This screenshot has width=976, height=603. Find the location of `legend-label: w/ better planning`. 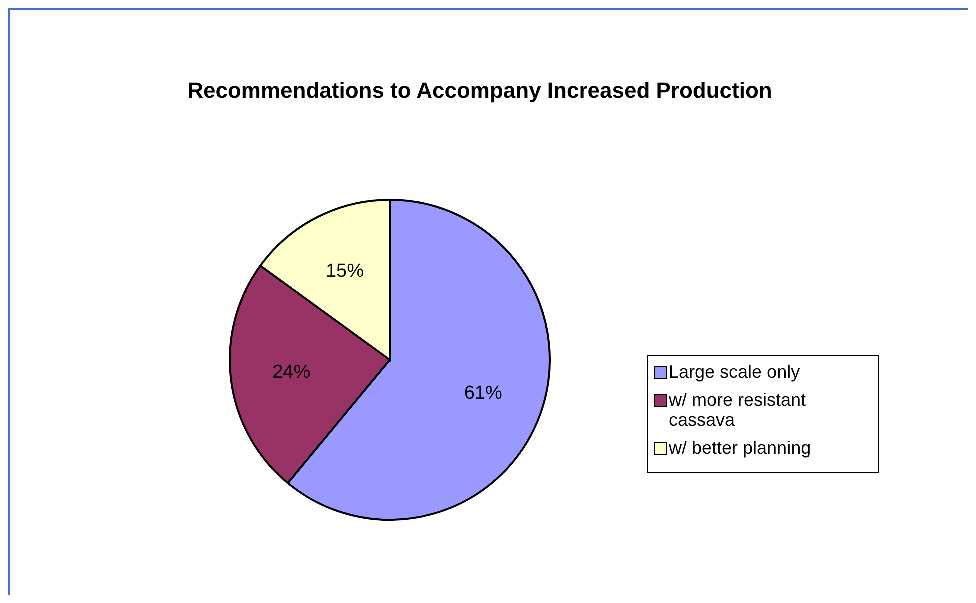

legend-label: w/ better planning is located at coordinates (740, 448).